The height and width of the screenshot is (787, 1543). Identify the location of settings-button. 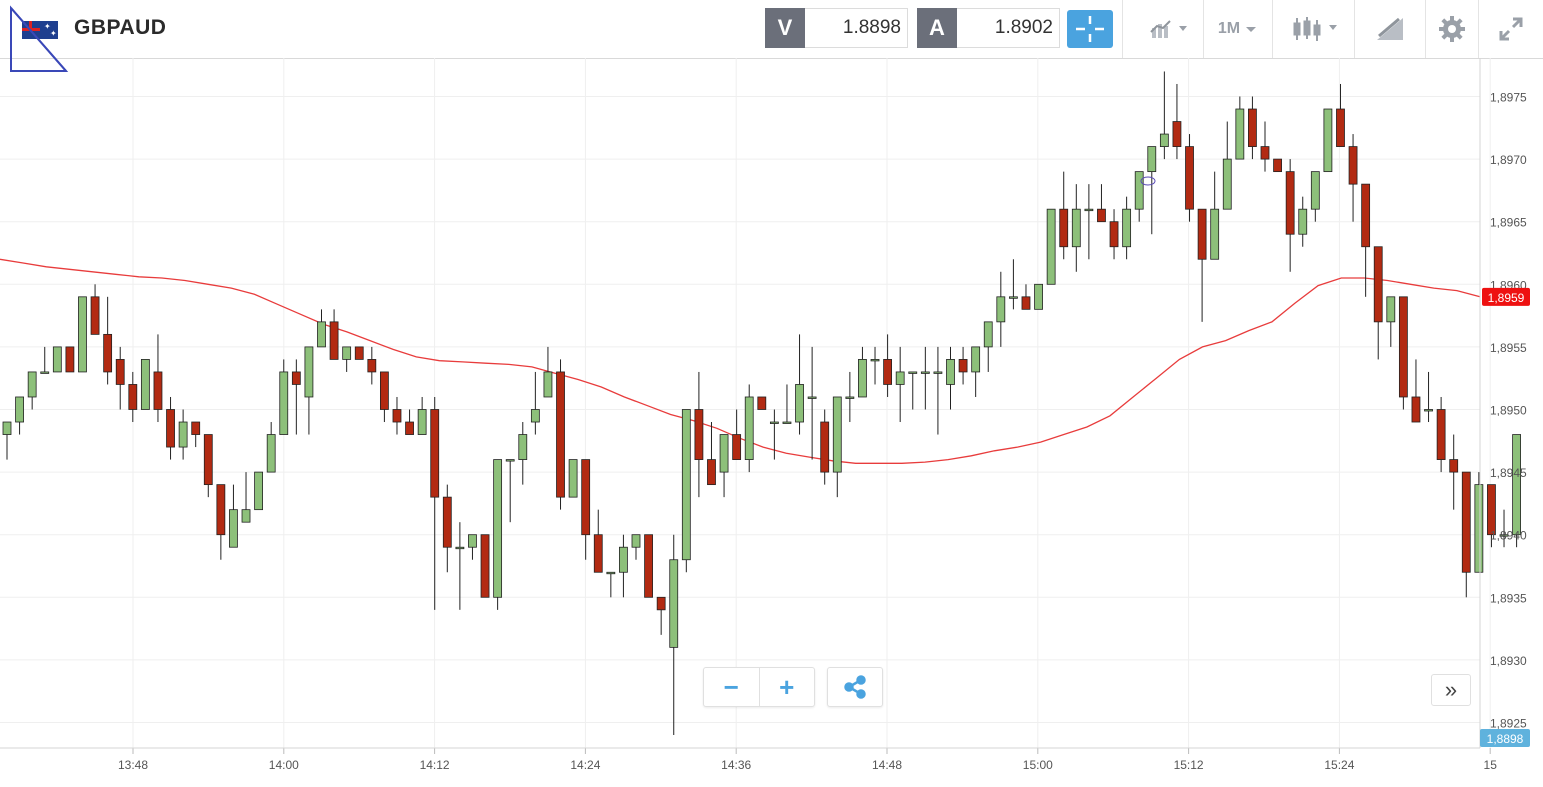
(1452, 29).